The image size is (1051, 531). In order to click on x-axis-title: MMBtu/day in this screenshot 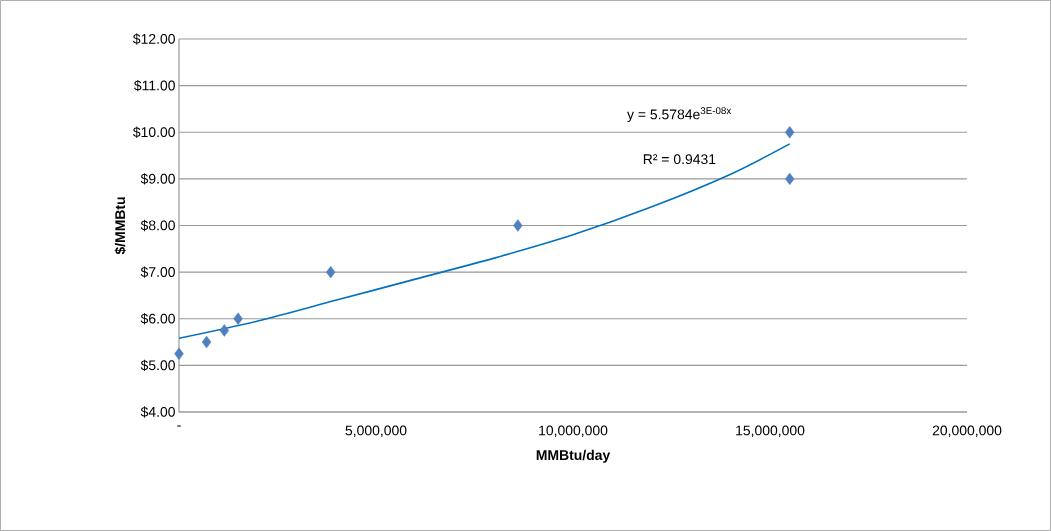, I will do `click(573, 456)`.